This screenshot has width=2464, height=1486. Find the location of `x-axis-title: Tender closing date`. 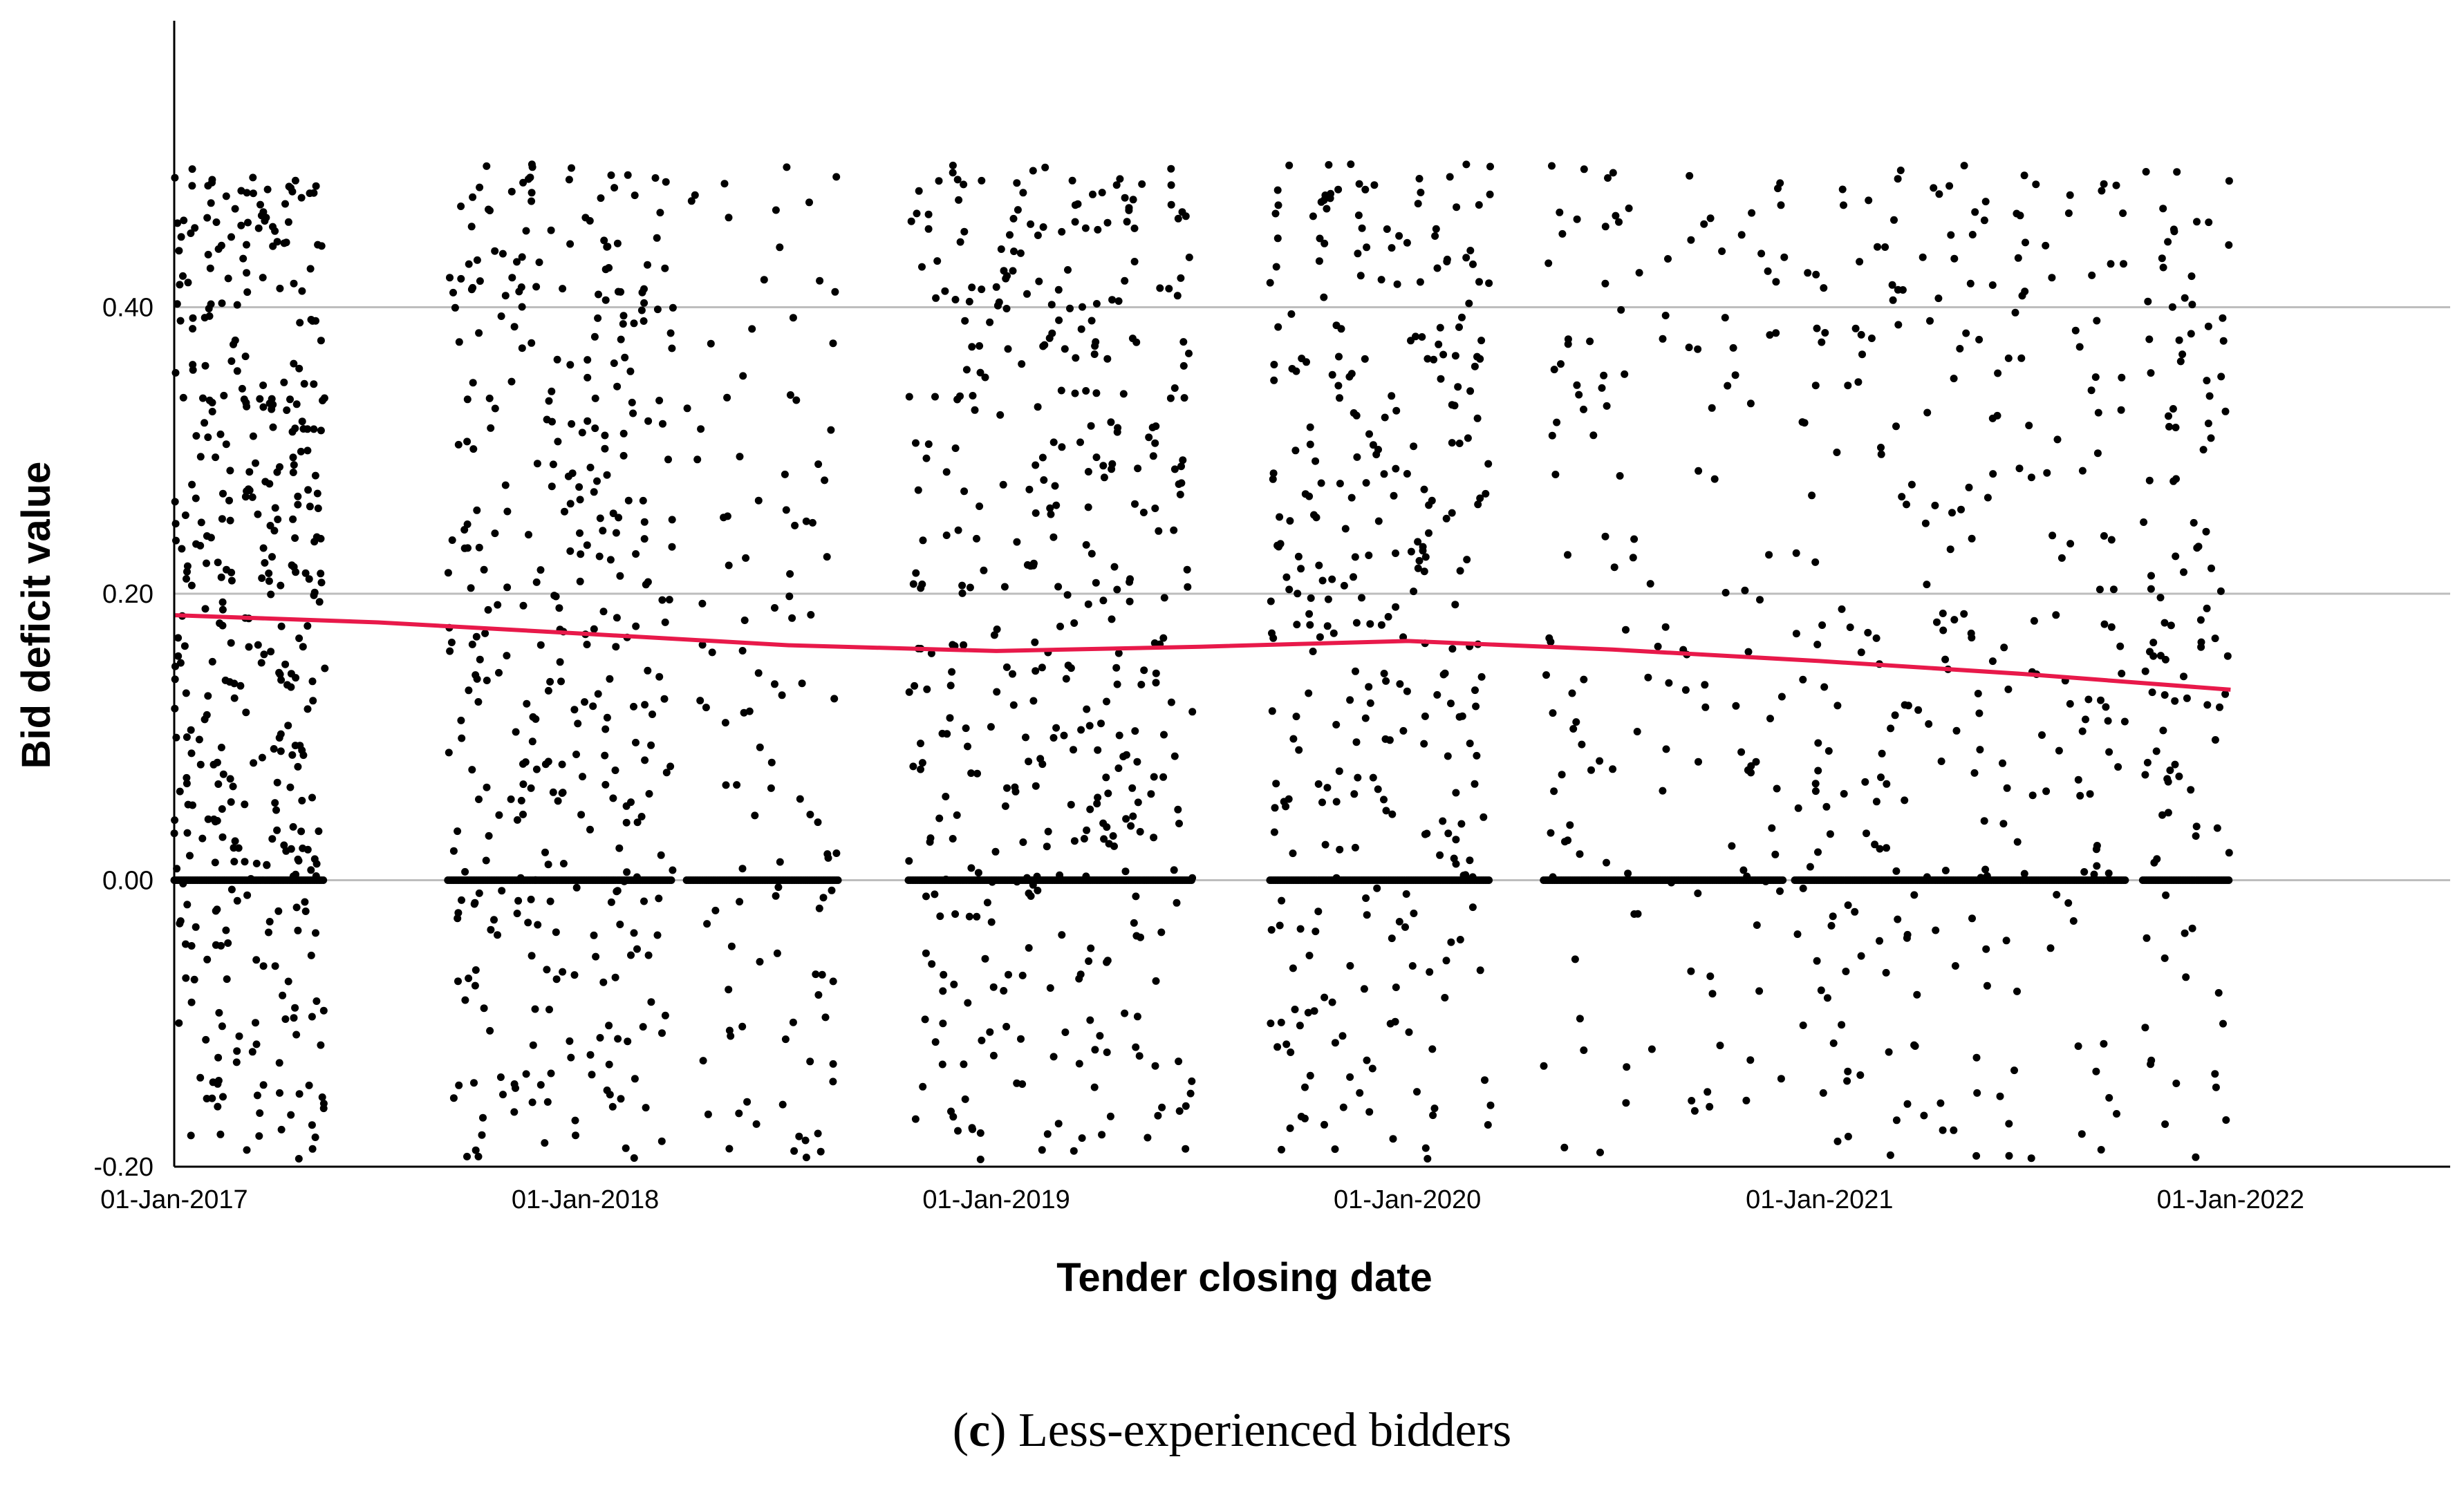

x-axis-title: Tender closing date is located at coordinates (1244, 1277).